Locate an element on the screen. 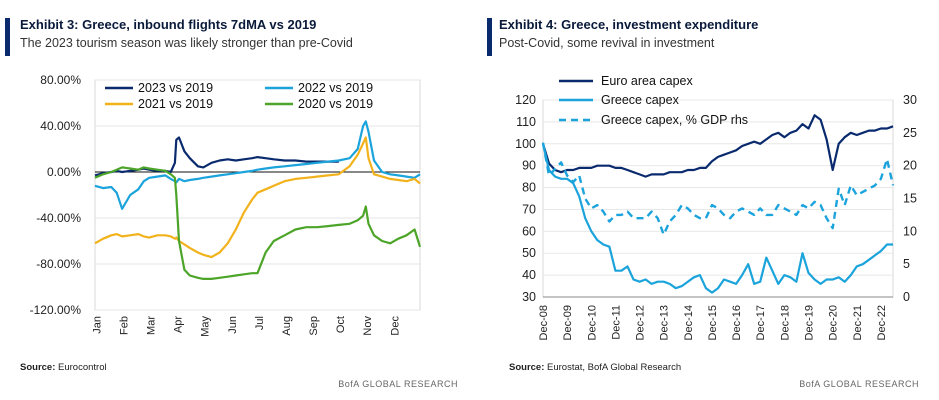 This screenshot has height=400, width=939. source-note: Source: Eurocontrol is located at coordinates (63, 367).